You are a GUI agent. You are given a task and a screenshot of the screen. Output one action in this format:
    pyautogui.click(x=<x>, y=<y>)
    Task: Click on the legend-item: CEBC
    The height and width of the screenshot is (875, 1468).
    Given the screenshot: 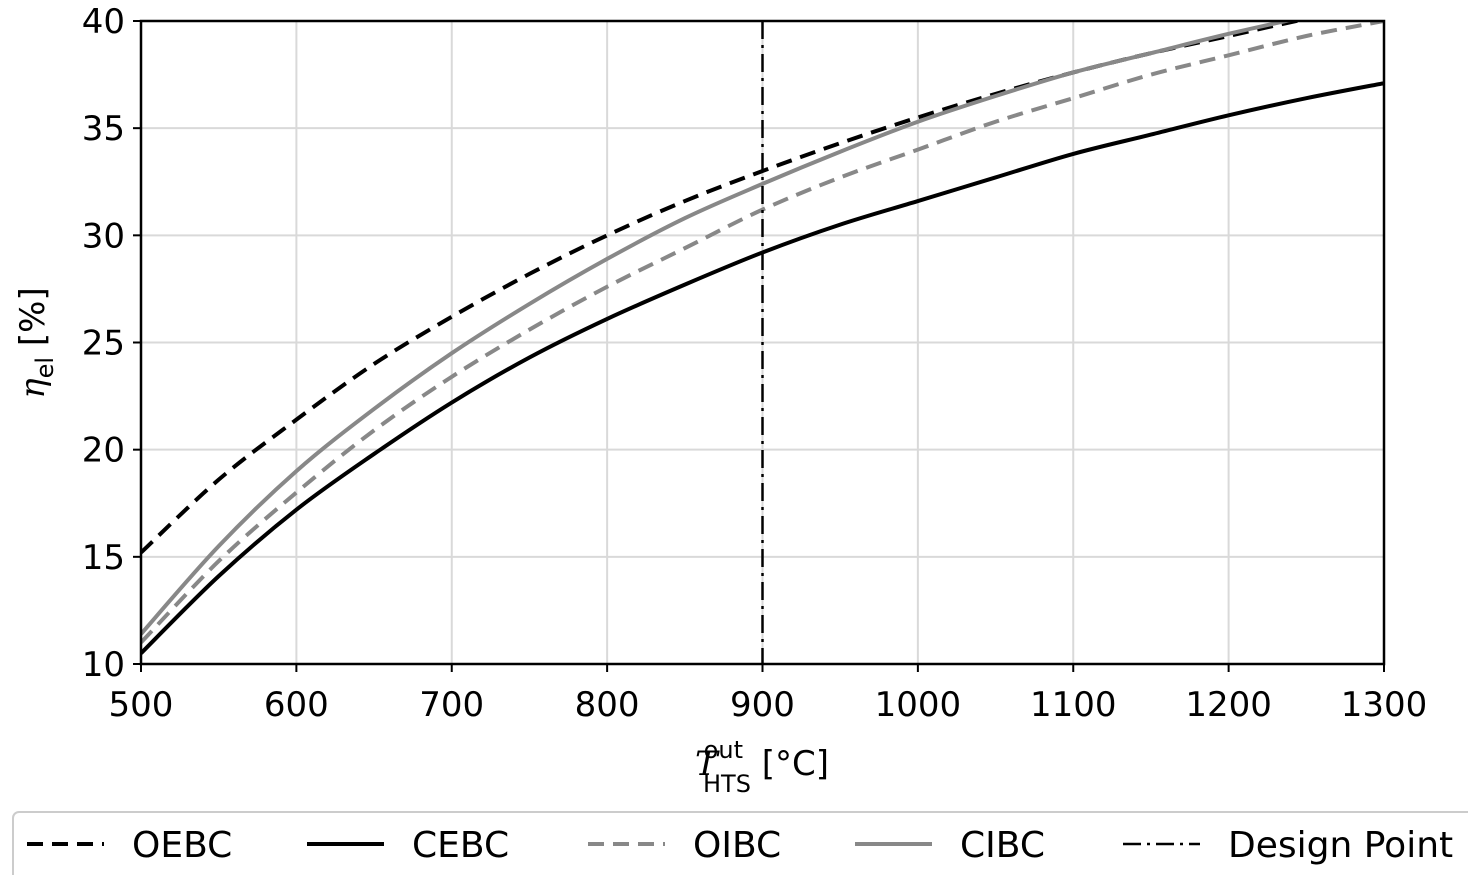 What is the action you would take?
    pyautogui.click(x=408, y=845)
    